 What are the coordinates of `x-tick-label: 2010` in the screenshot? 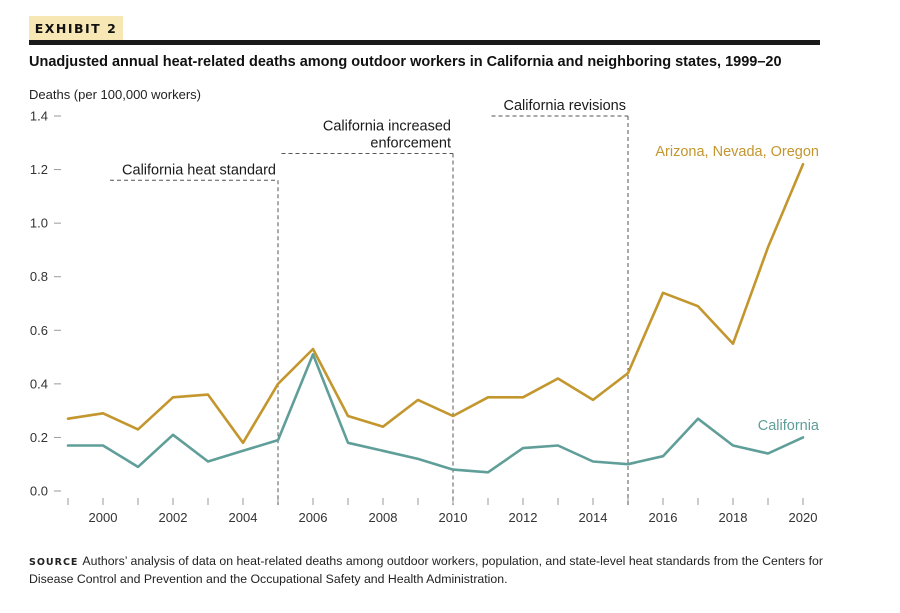 It's located at (453, 517).